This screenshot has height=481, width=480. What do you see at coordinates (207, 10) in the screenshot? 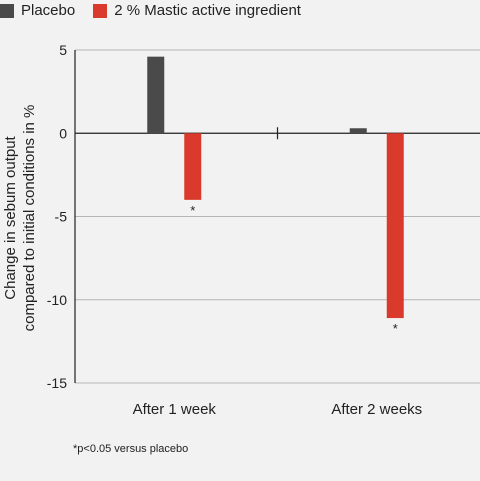
I see `legend-label-mastic: 2 % Mastic active ingredient` at bounding box center [207, 10].